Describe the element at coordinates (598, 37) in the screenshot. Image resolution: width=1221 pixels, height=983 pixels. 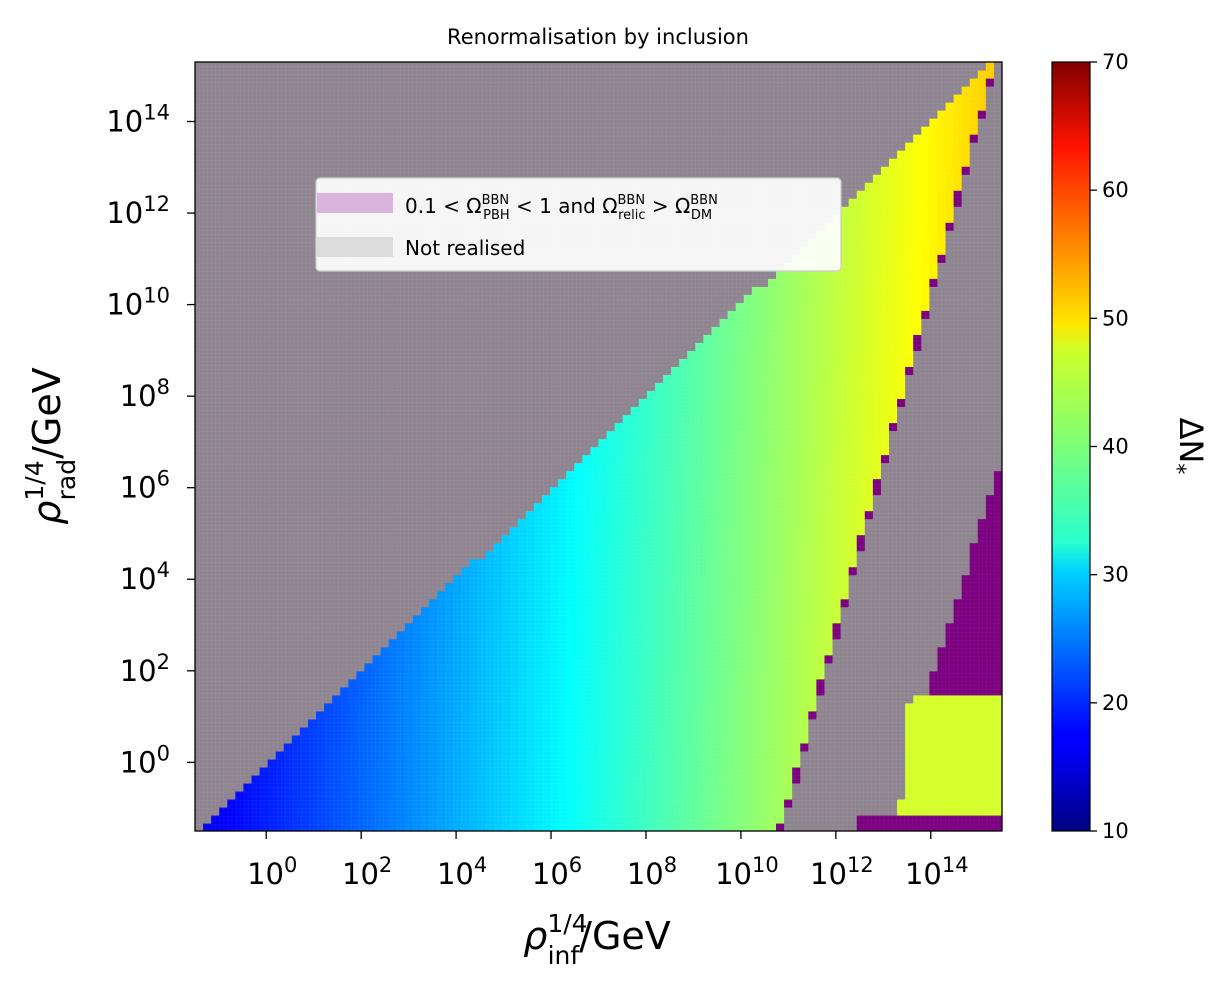
I see `chart-title: Renormalisation by inclusion` at that location.